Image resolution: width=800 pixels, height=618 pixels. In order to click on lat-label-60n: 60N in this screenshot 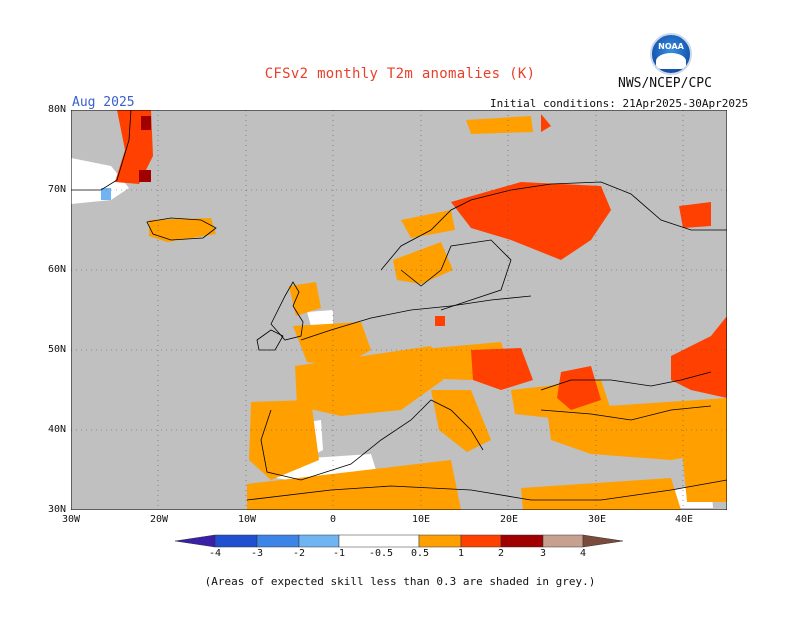, I will do `click(57, 269)`.